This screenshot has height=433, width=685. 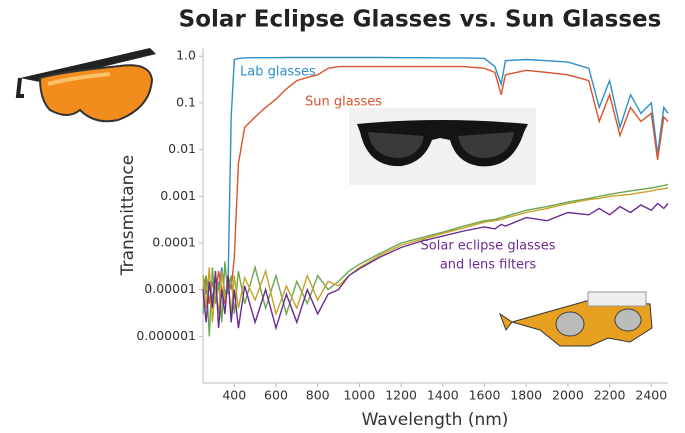 What do you see at coordinates (442, 146) in the screenshot?
I see `sunglasses-image` at bounding box center [442, 146].